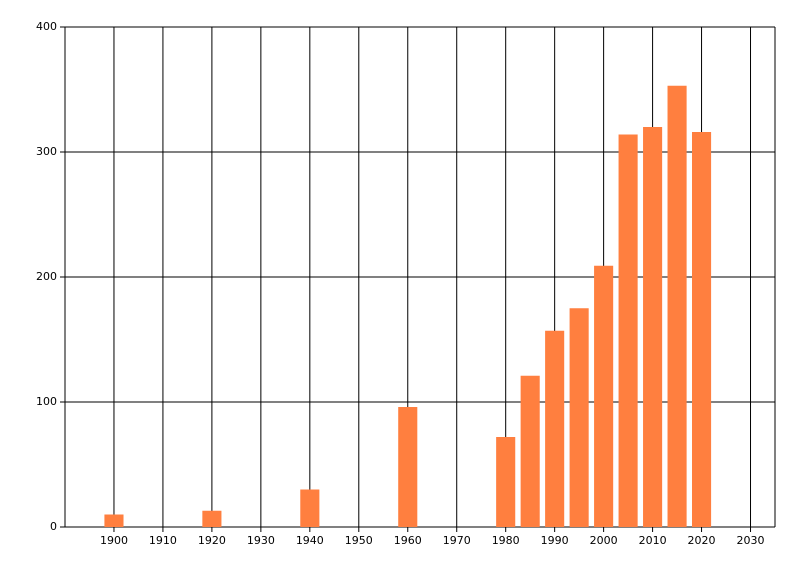  What do you see at coordinates (46, 26) in the screenshot?
I see `y-tick-label: 400` at bounding box center [46, 26].